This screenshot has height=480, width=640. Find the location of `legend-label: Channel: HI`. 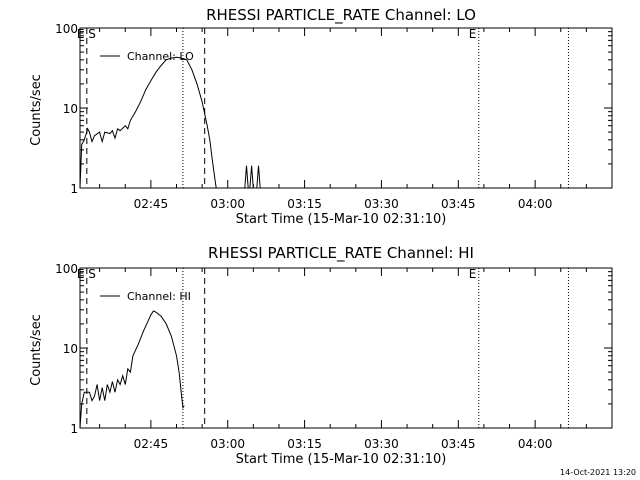

legend-label: Channel: HI is located at coordinates (159, 296).